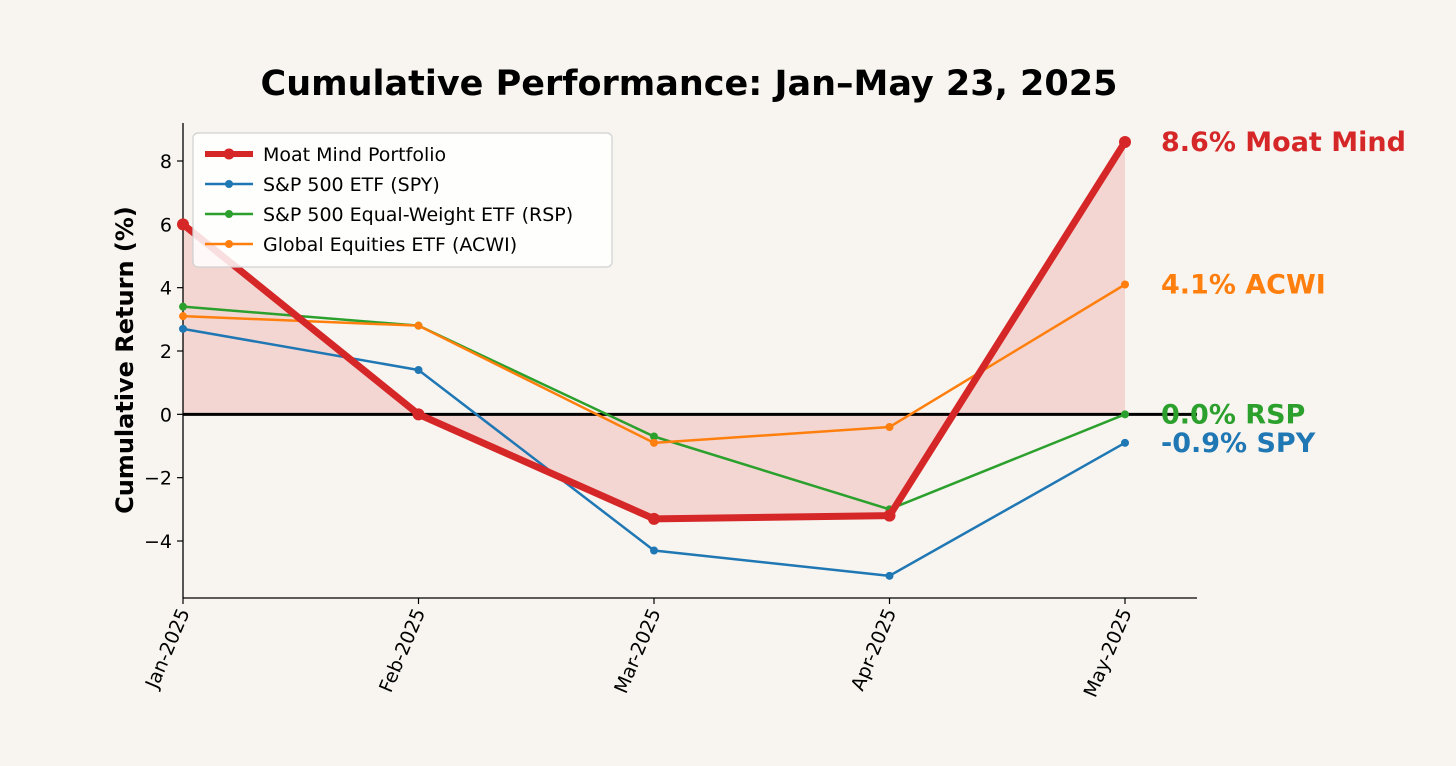 The width and height of the screenshot is (1456, 766). What do you see at coordinates (166, 289) in the screenshot?
I see `y-tick-label: 4` at bounding box center [166, 289].